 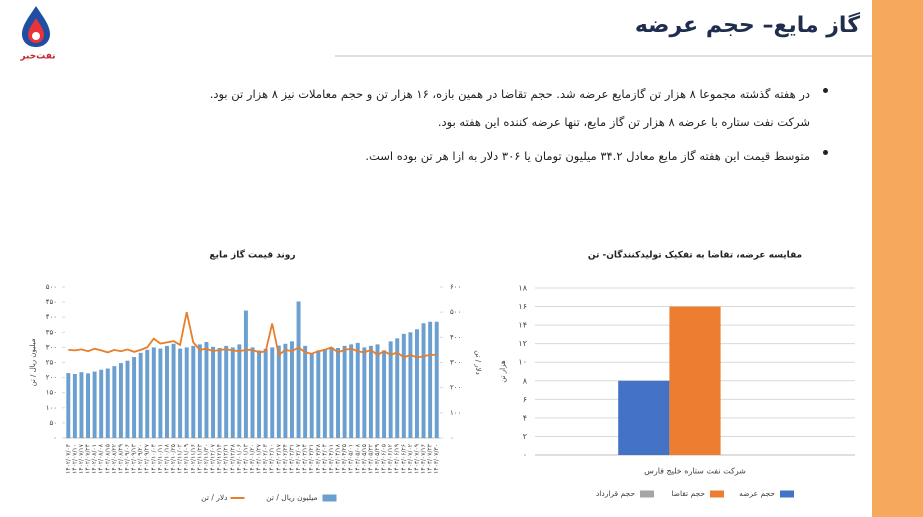 I want to click on x-tick-label: شرکت نفت ستاره خلیج فارس, so click(x=695, y=471).